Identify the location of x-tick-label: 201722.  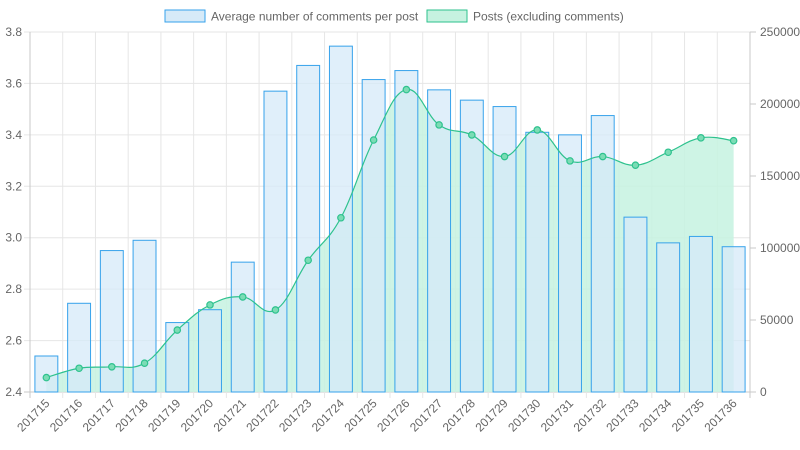
(262, 415).